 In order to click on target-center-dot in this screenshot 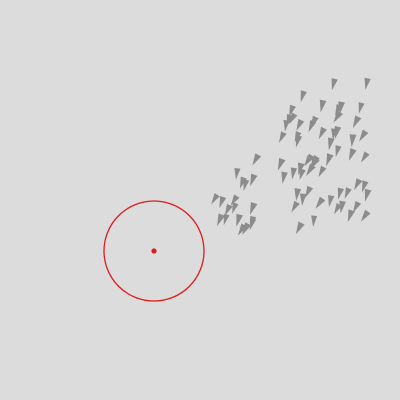, I will do `click(154, 251)`.